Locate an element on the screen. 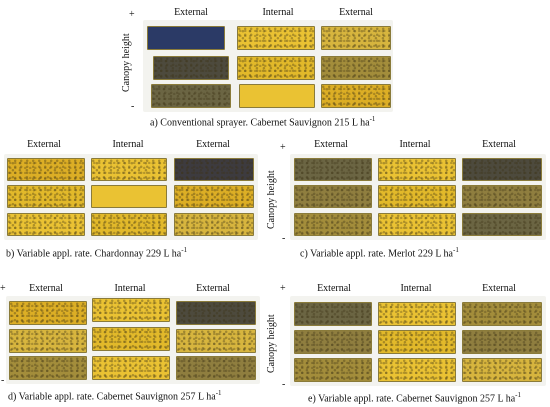 The image size is (550, 407). panel-e-photo is located at coordinates (418, 341).